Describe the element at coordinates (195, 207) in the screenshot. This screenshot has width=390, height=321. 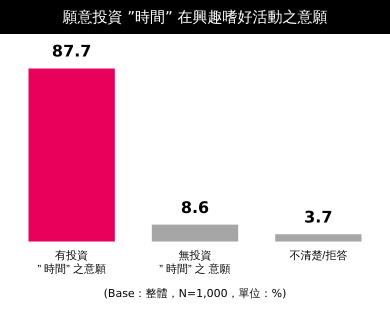
I see `data-label: 8.6` at that location.